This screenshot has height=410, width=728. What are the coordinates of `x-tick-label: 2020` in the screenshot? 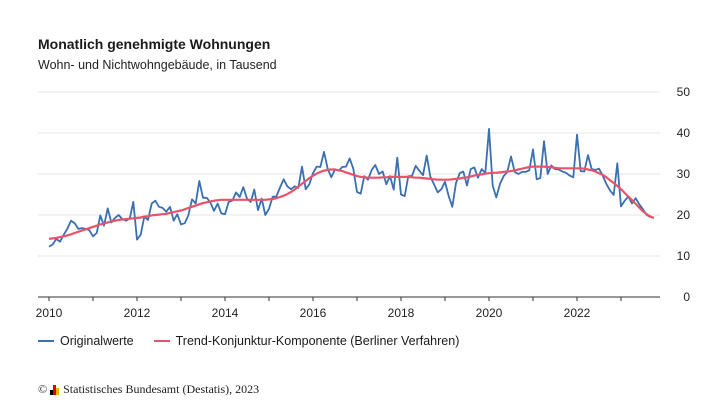 It's located at (489, 313).